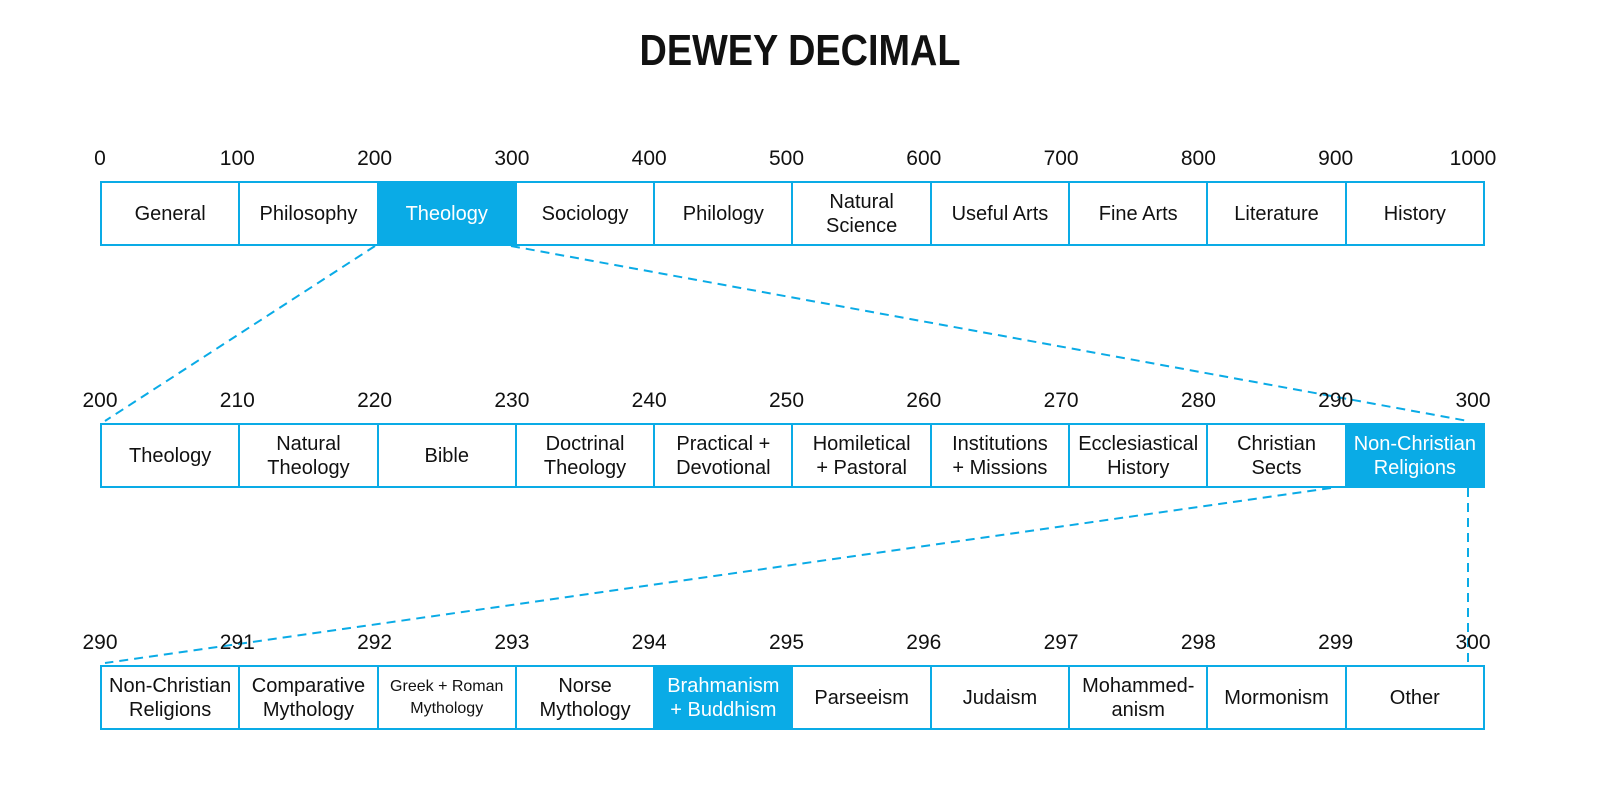 This screenshot has height=803, width=1600. I want to click on class-cell: Literature, so click(1276, 213).